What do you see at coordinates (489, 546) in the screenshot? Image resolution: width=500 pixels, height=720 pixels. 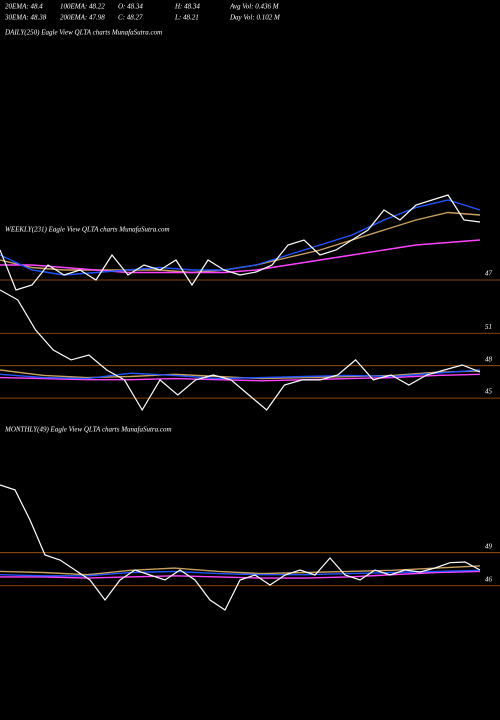 I see `y-tick-label: 49` at bounding box center [489, 546].